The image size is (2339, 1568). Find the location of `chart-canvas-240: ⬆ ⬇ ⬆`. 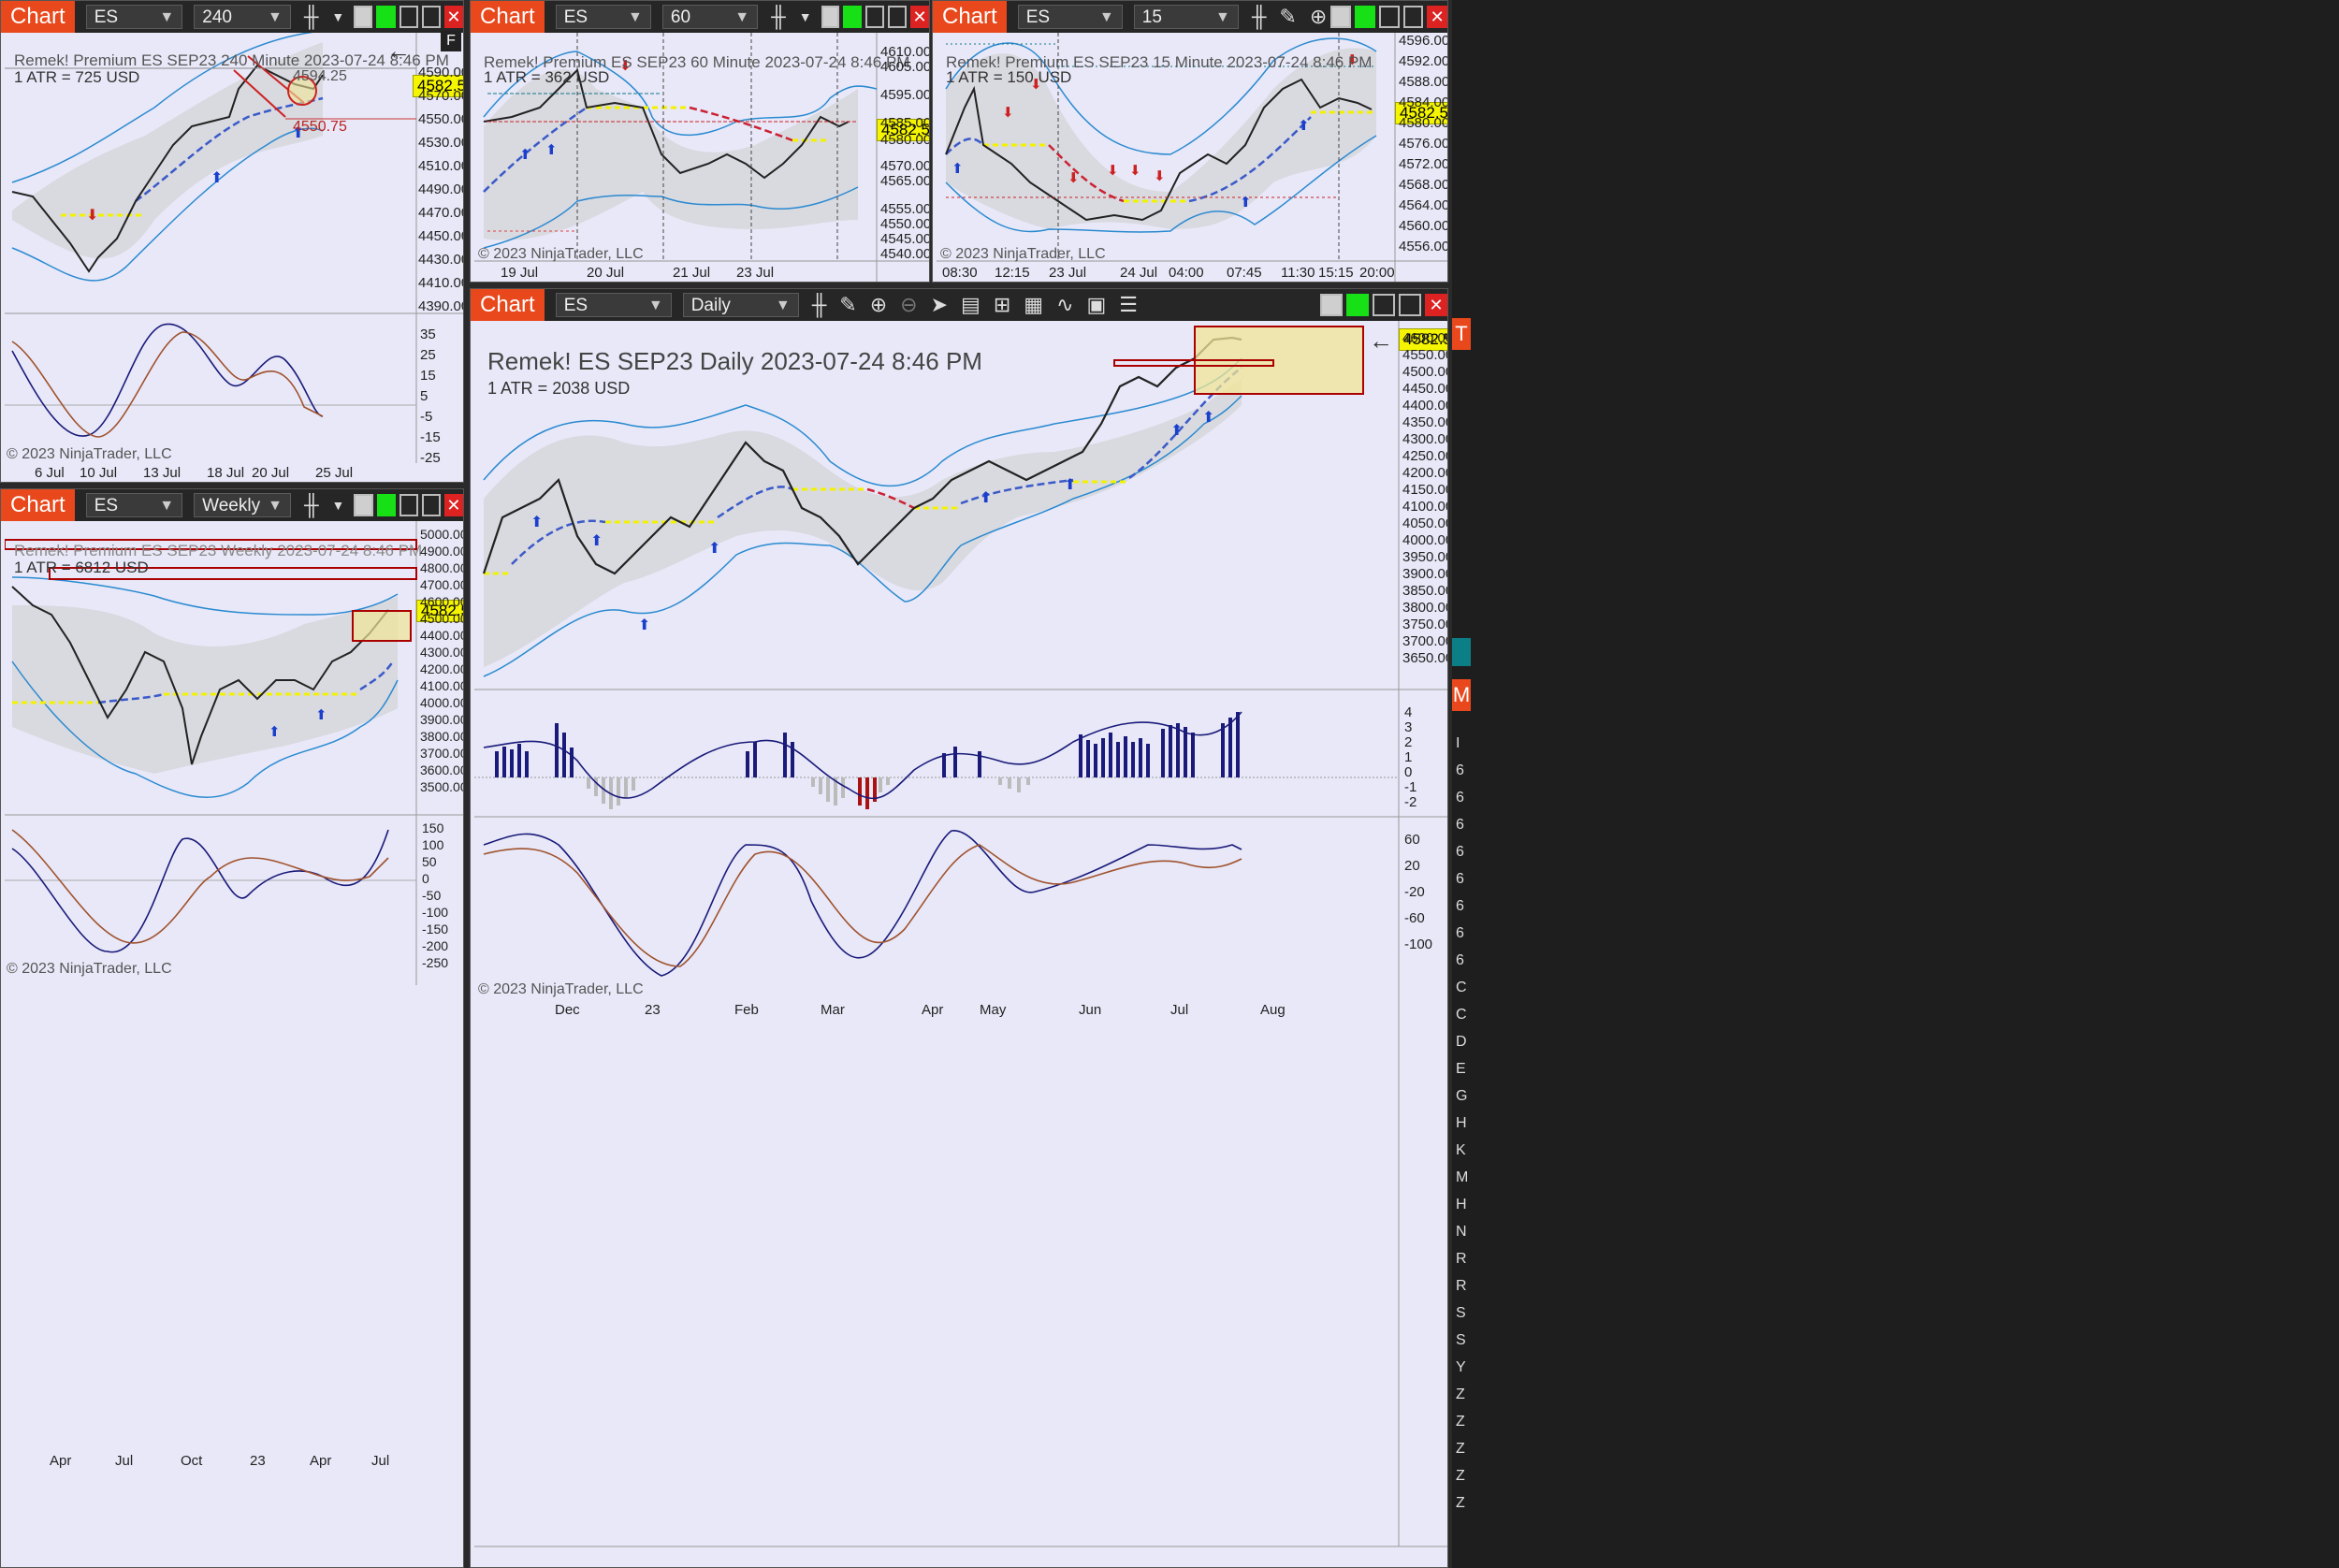

chart-canvas-240: ⬆ ⬇ ⬆ is located at coordinates (234, 248).